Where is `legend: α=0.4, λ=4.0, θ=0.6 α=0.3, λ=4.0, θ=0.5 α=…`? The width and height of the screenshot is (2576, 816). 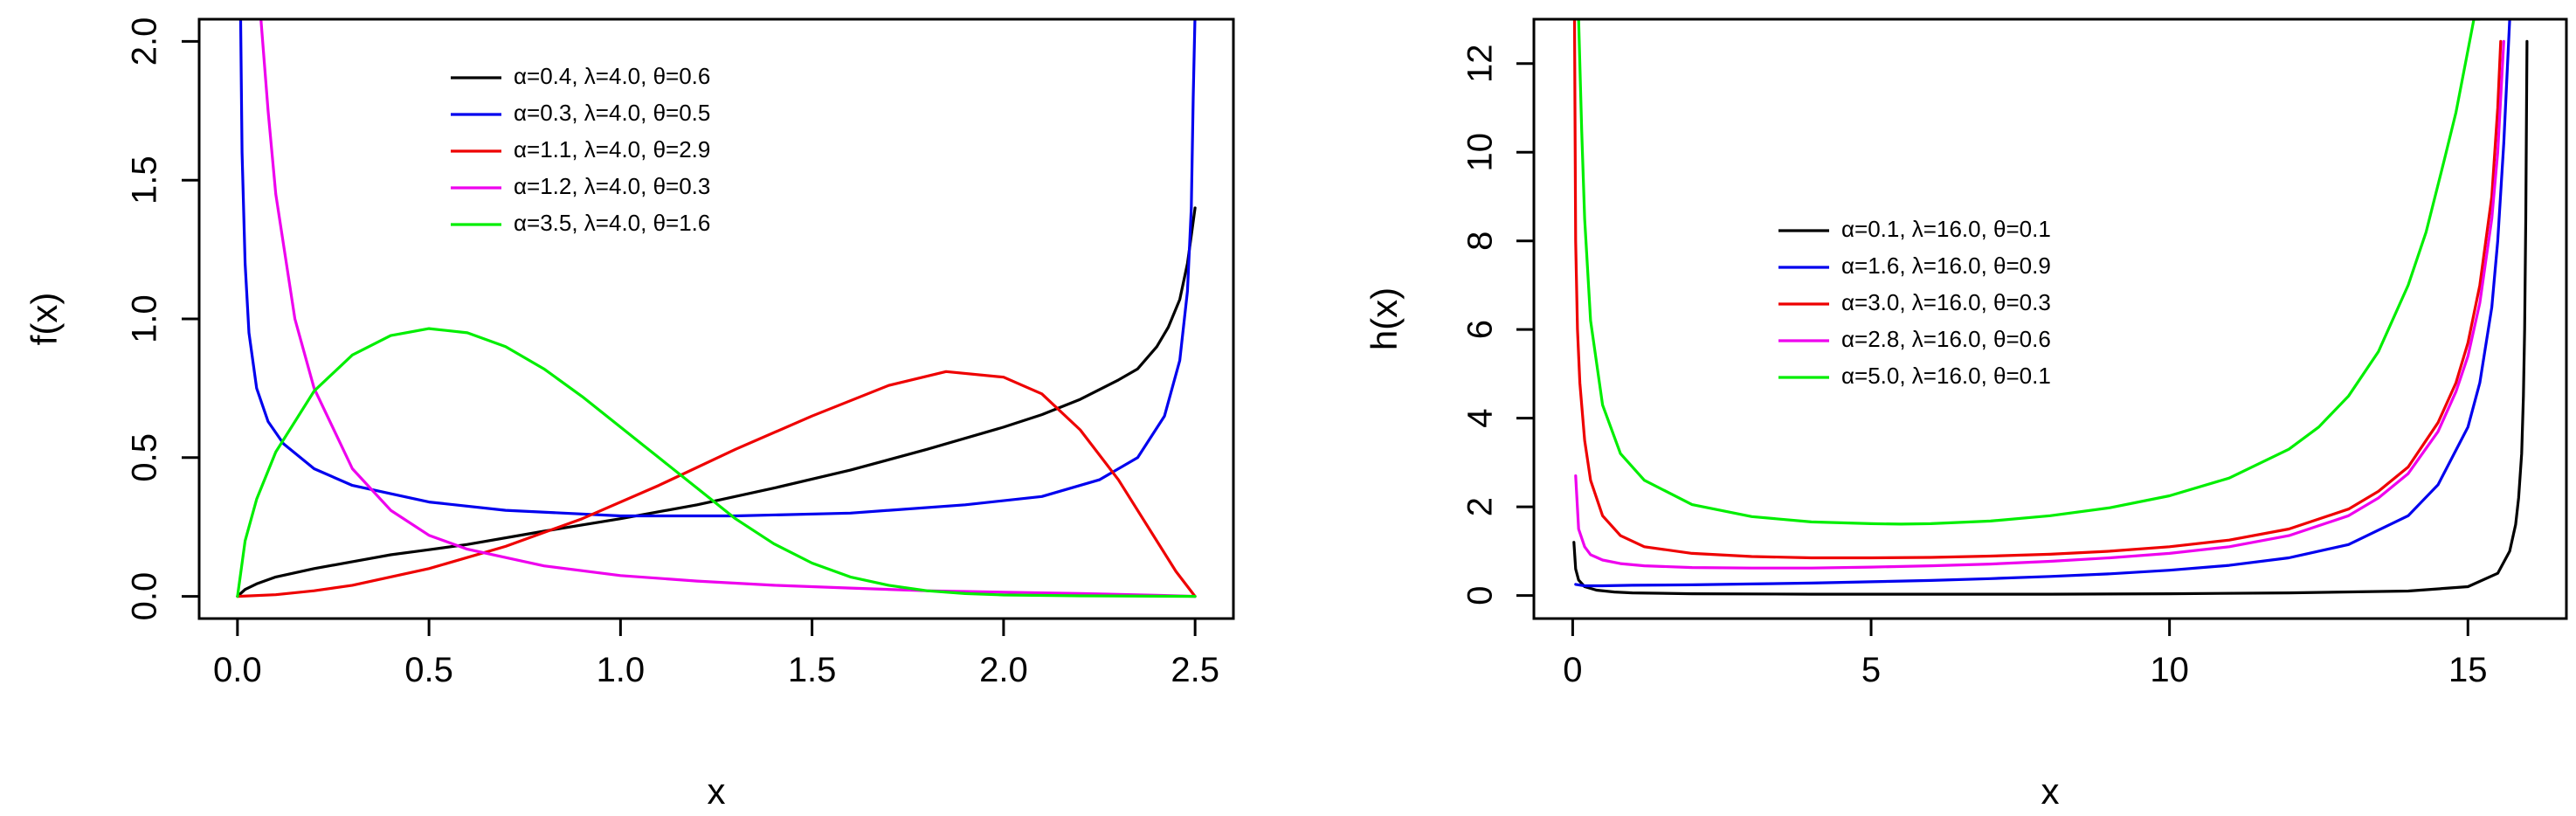 legend: α=0.4, λ=4.0, θ=0.6 α=0.3, λ=4.0, θ=0.5 α=… is located at coordinates (580, 149).